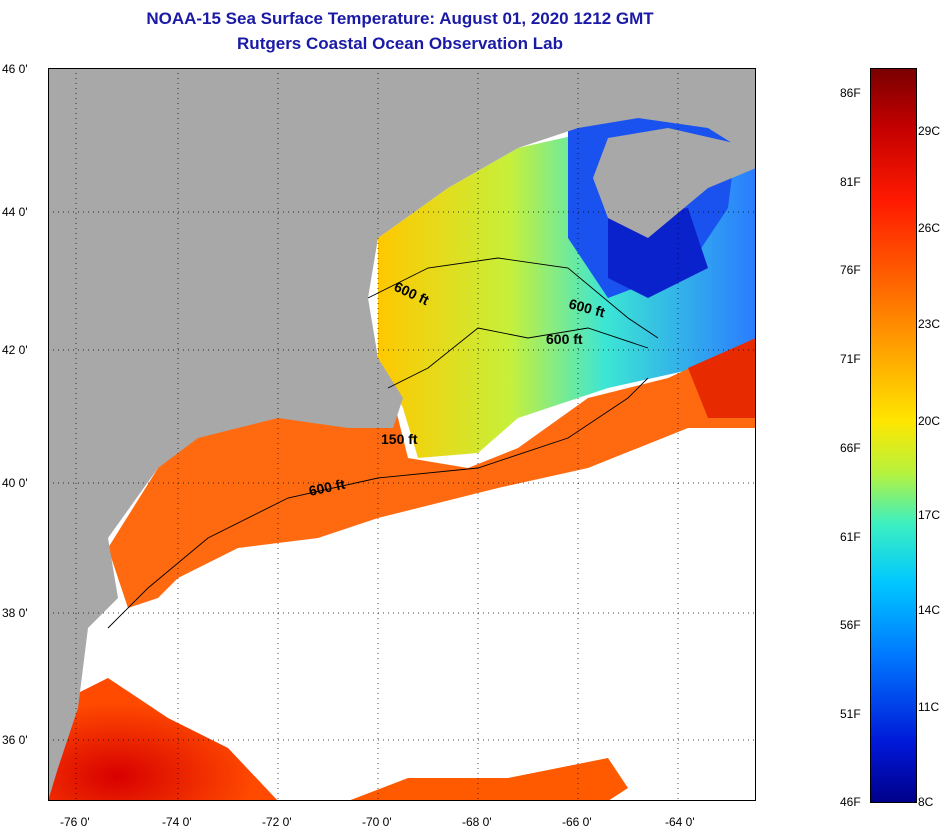 Image resolution: width=944 pixels, height=832 pixels. Describe the element at coordinates (15, 483) in the screenshot. I see `lat-label: 40 0'` at that location.